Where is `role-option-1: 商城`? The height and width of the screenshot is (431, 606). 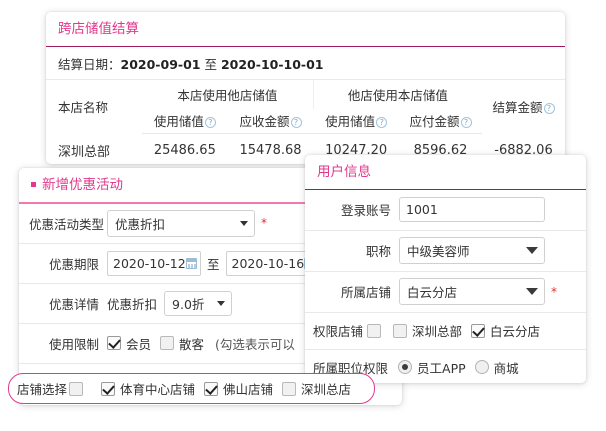 role-option-1: 商城 is located at coordinates (496, 367).